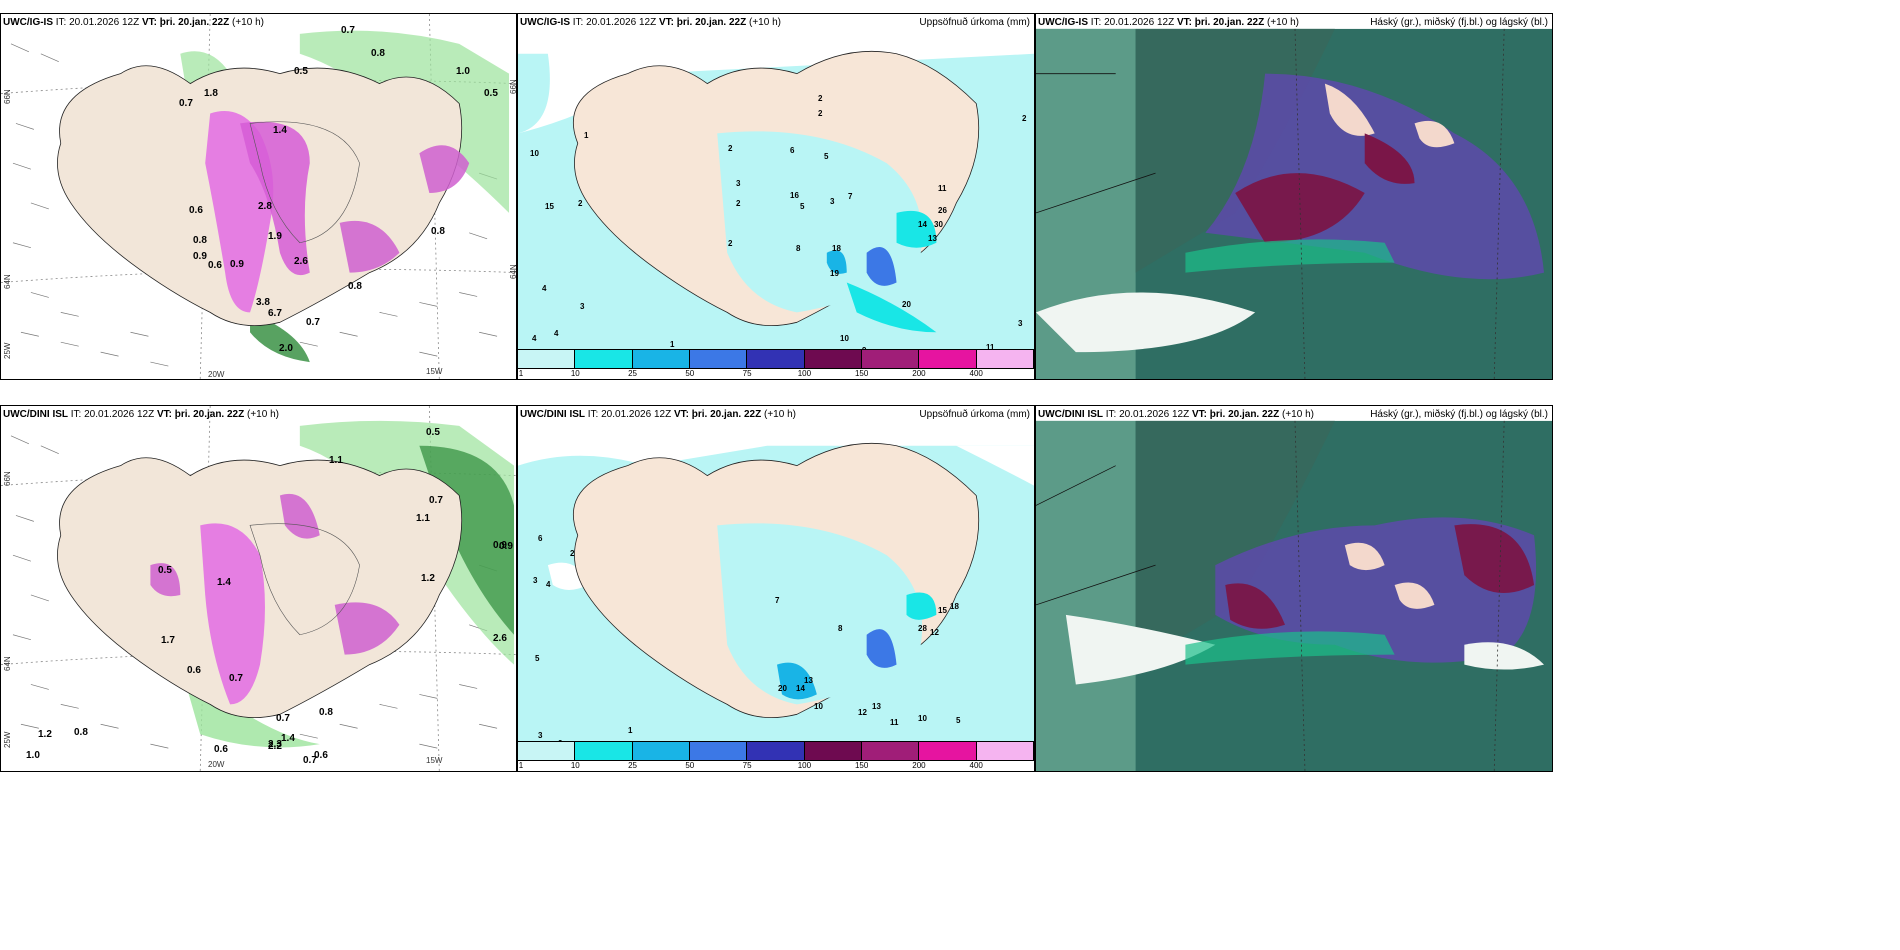 This screenshot has height=950, width=1900. I want to click on precip-label: 28, so click(922, 628).